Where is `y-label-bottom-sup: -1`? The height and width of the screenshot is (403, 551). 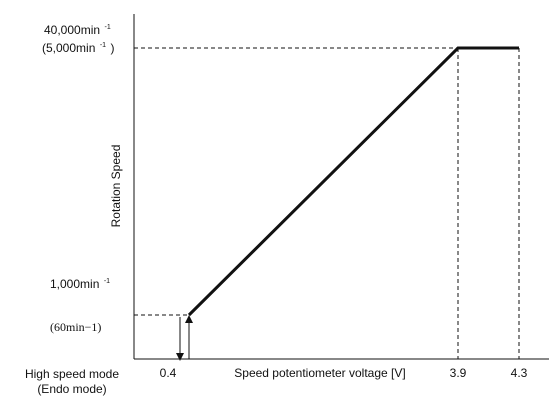 y-label-bottom-sup: -1 is located at coordinates (107, 281).